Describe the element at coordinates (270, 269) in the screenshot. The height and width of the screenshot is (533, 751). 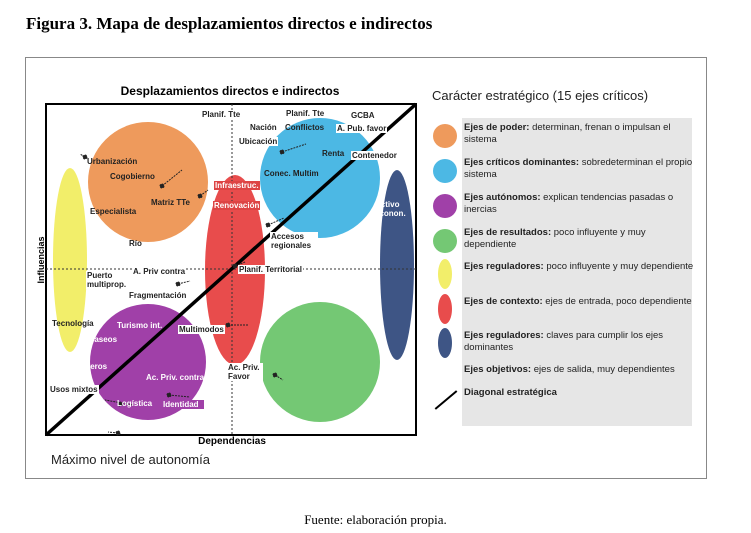
I see `label-planif-territorial: Planif. Territorial` at that location.